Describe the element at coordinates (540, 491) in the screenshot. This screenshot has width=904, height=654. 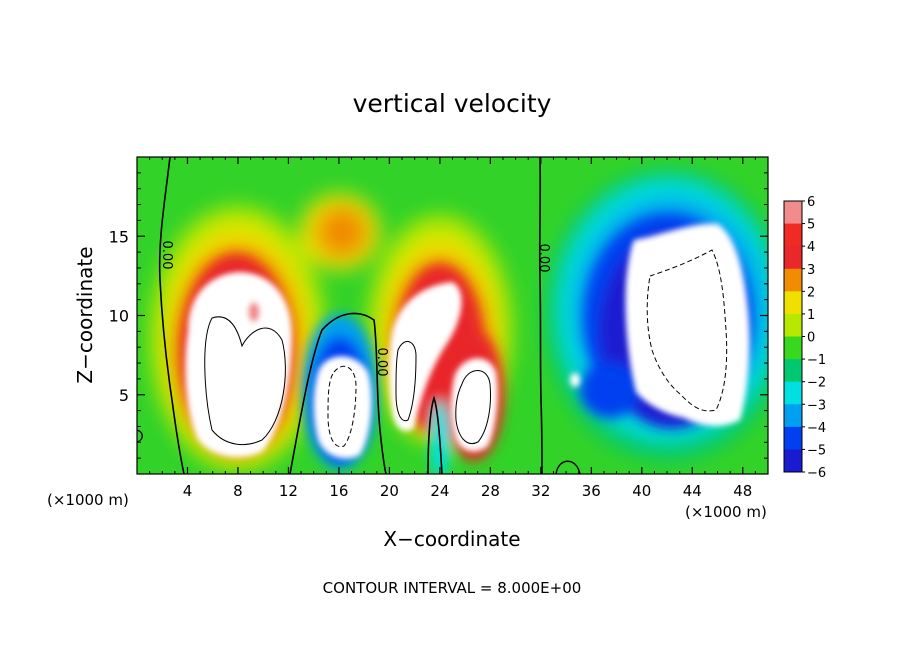
I see `x-tick-label: 32` at that location.